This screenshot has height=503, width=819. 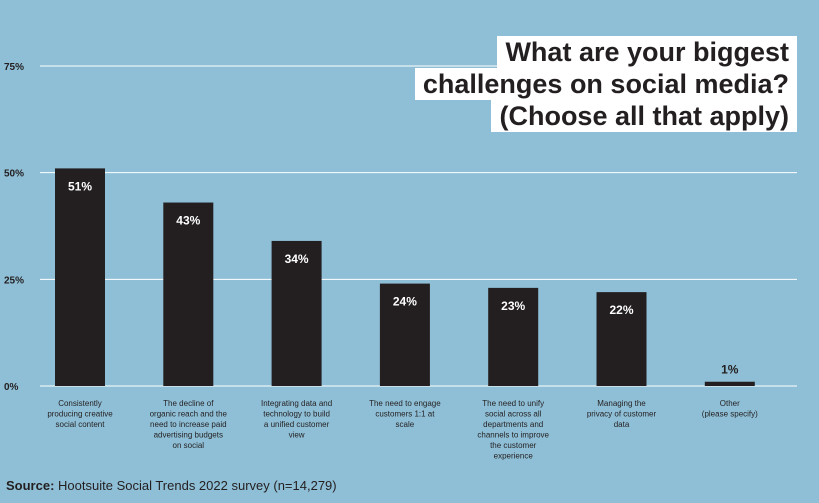 I want to click on category-label-line: a unified customer, so click(x=297, y=424).